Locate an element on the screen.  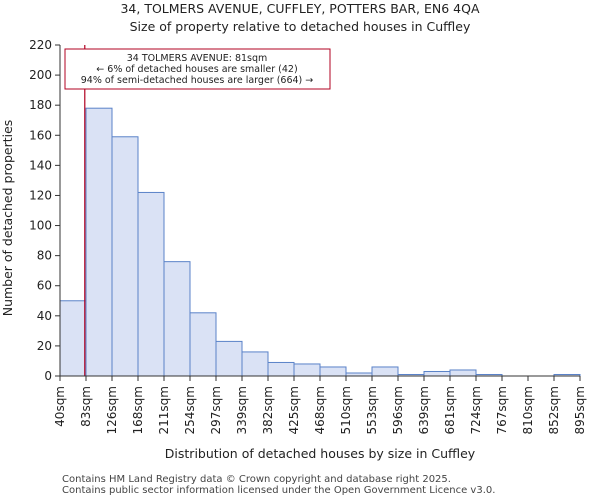
x-tick-label: 852sqm is located at coordinates (554, 410).